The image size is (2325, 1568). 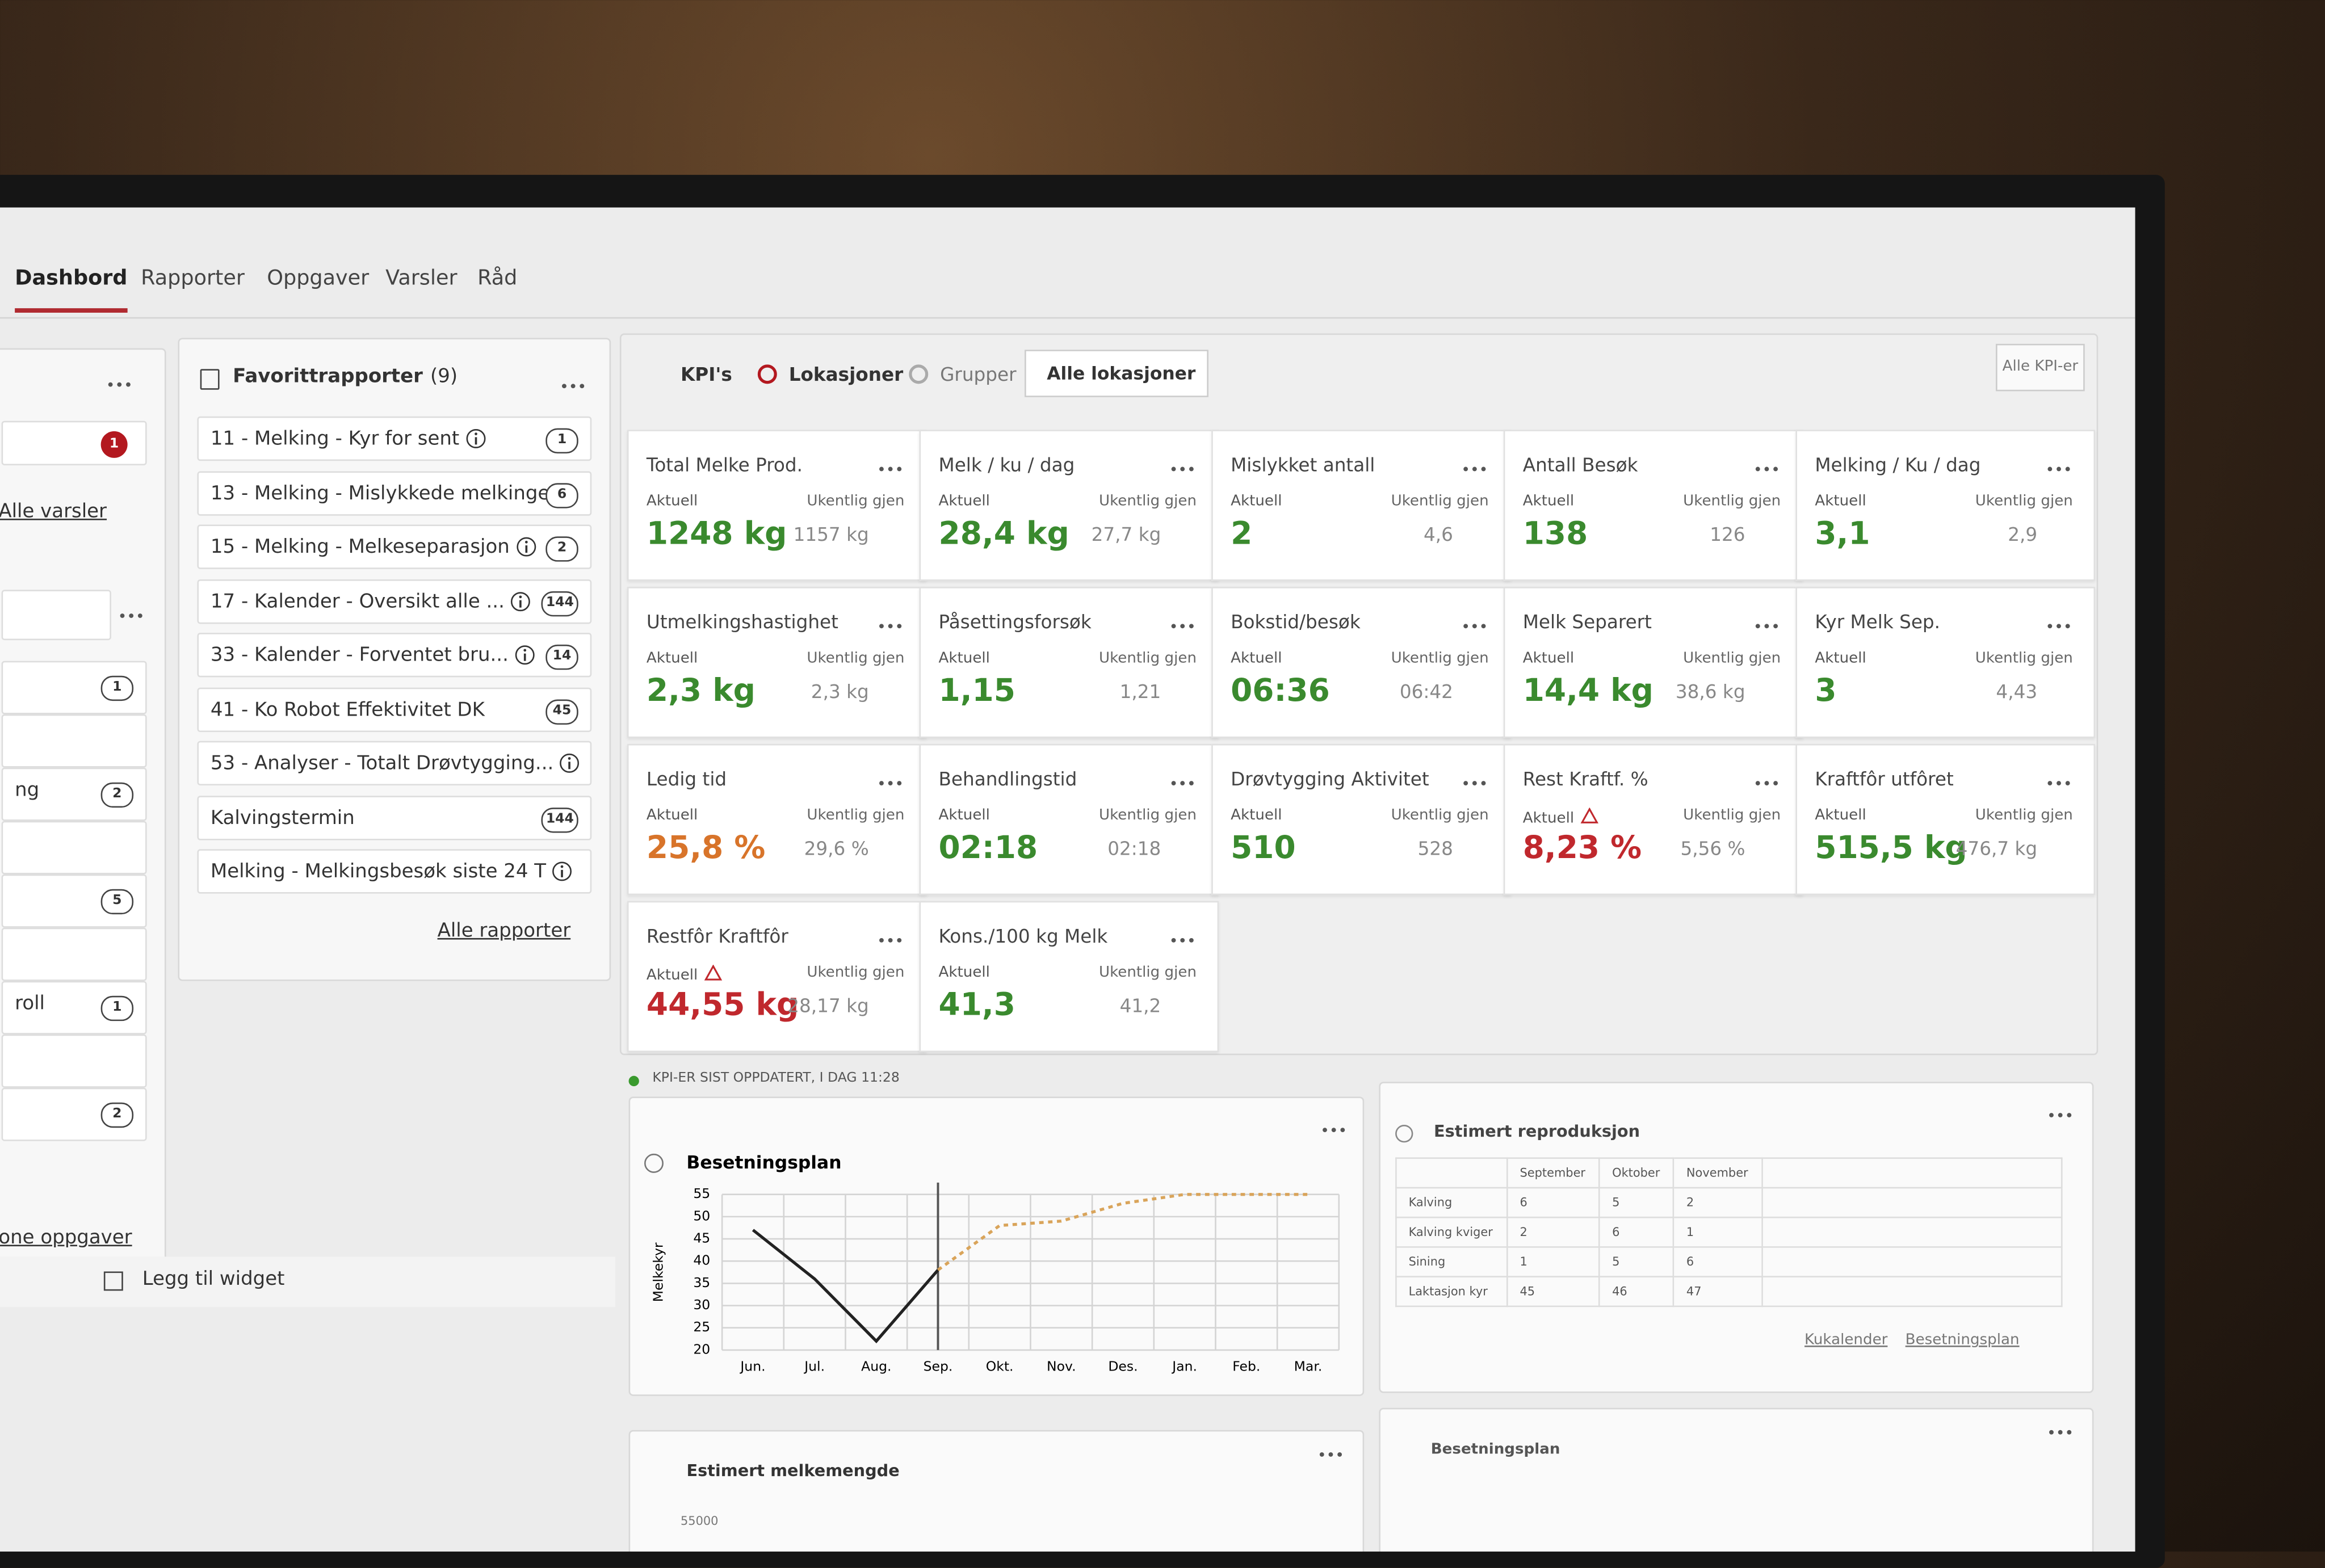 I want to click on plan-title: Besetningsplan, so click(x=1495, y=1450).